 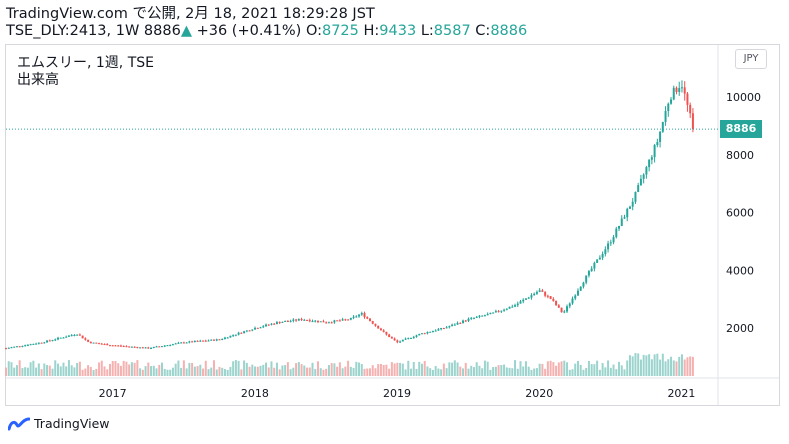 What do you see at coordinates (751, 59) in the screenshot?
I see `currency-badge: JPY` at bounding box center [751, 59].